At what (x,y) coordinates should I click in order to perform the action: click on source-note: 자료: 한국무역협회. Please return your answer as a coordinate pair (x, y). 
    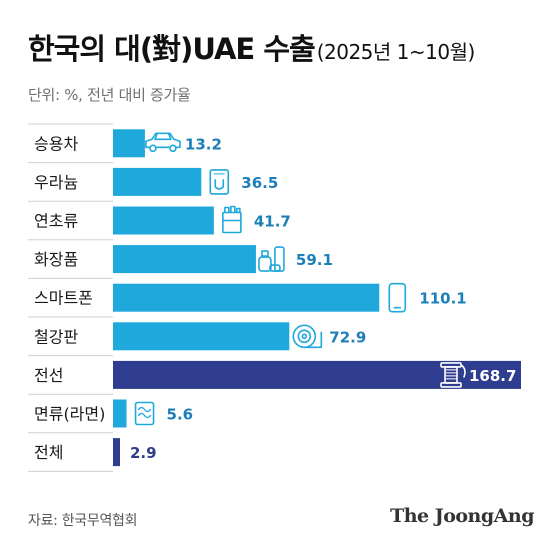
    Looking at the image, I should click on (83, 521).